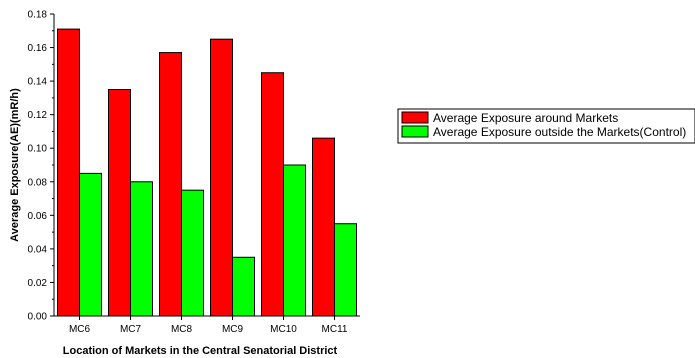  Describe the element at coordinates (233, 329) in the screenshot. I see `x-tick-label: MC9` at that location.